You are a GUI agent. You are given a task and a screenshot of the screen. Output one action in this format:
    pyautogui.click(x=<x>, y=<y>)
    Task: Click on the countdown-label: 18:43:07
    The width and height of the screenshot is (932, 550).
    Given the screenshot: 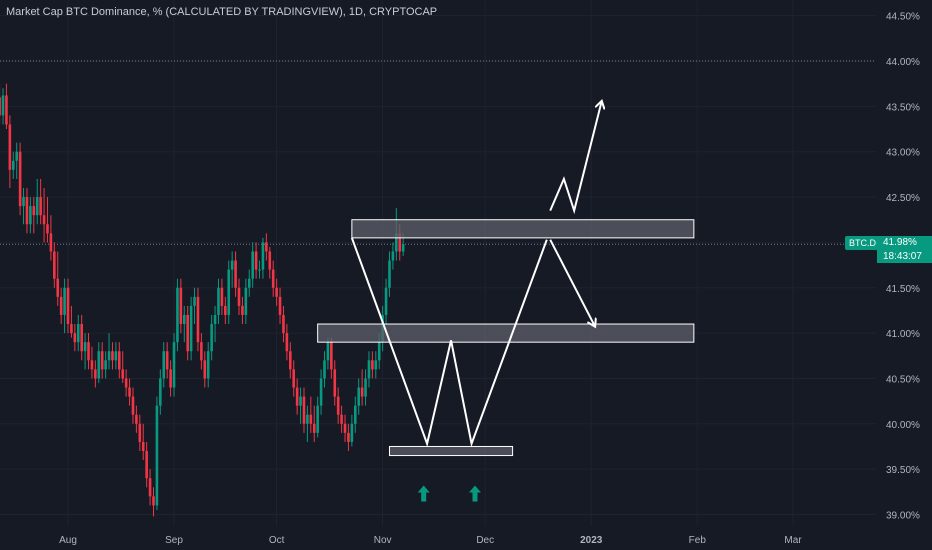 What is the action you would take?
    pyautogui.click(x=904, y=256)
    